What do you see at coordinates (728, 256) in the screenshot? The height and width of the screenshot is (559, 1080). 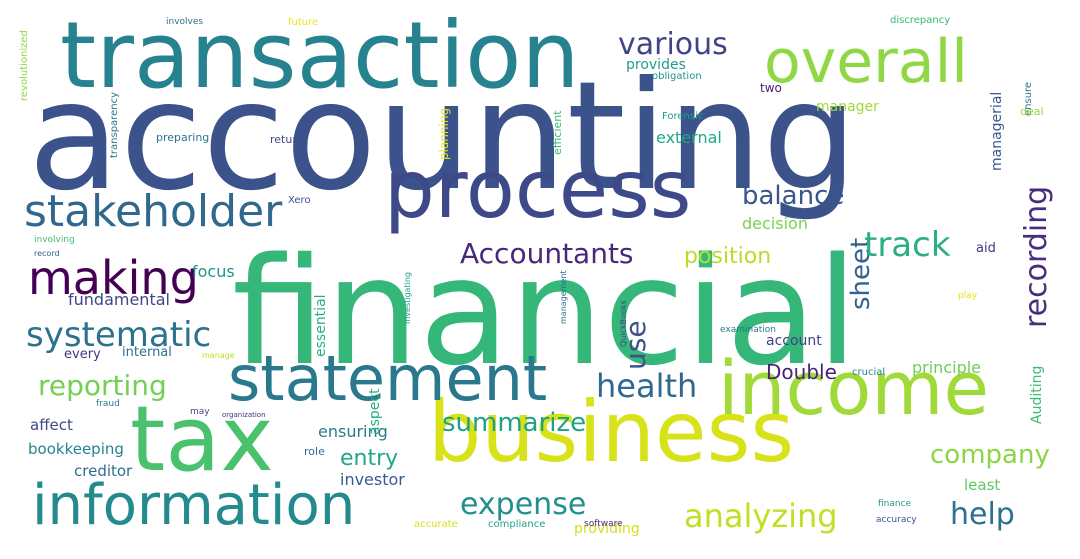 I see `word-position: position` at bounding box center [728, 256].